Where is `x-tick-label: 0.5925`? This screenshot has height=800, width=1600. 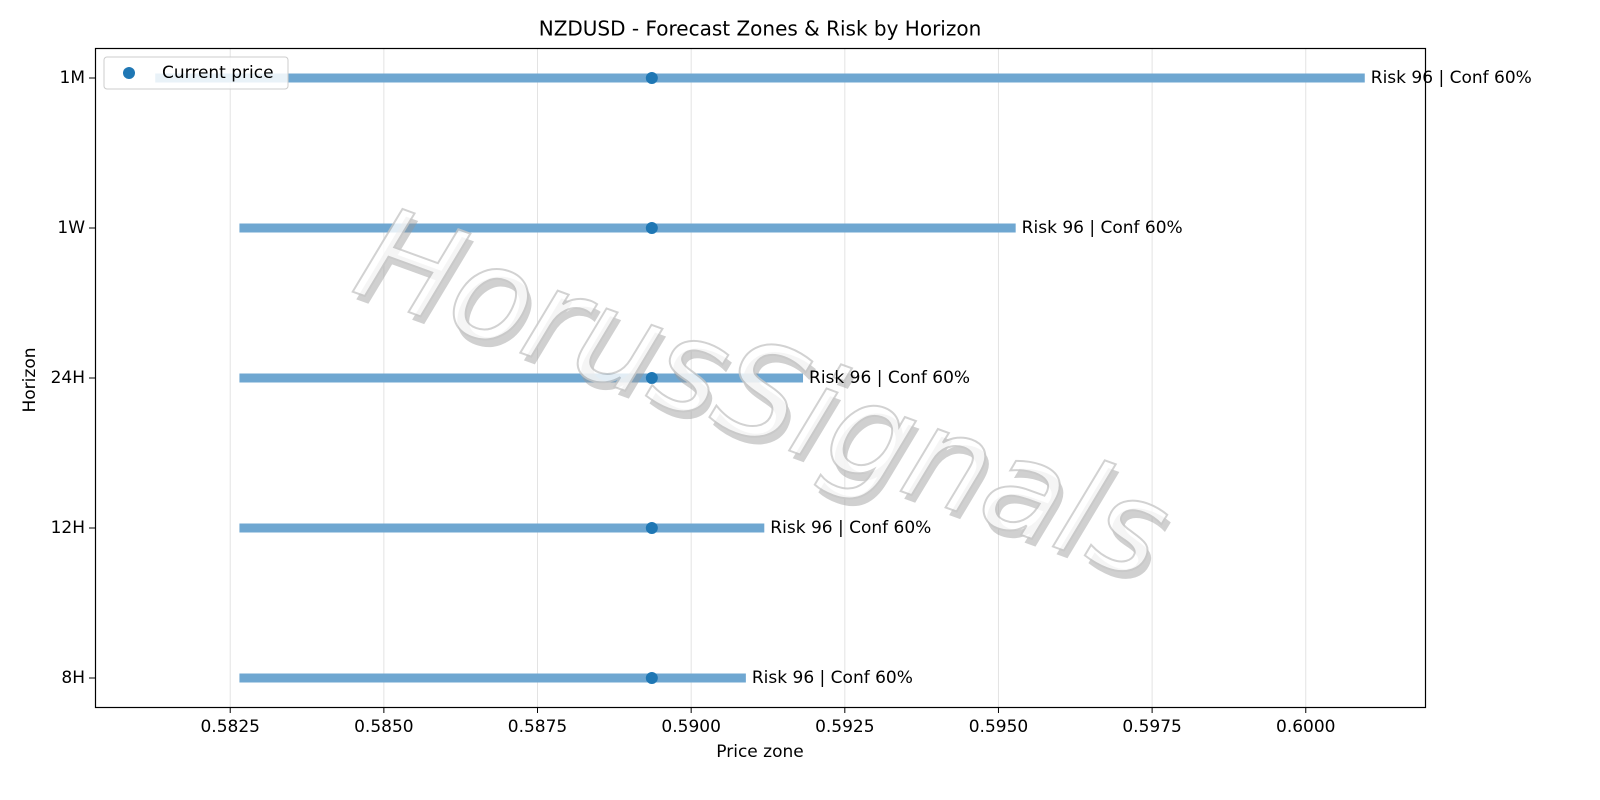 x-tick-label: 0.5925 is located at coordinates (844, 727).